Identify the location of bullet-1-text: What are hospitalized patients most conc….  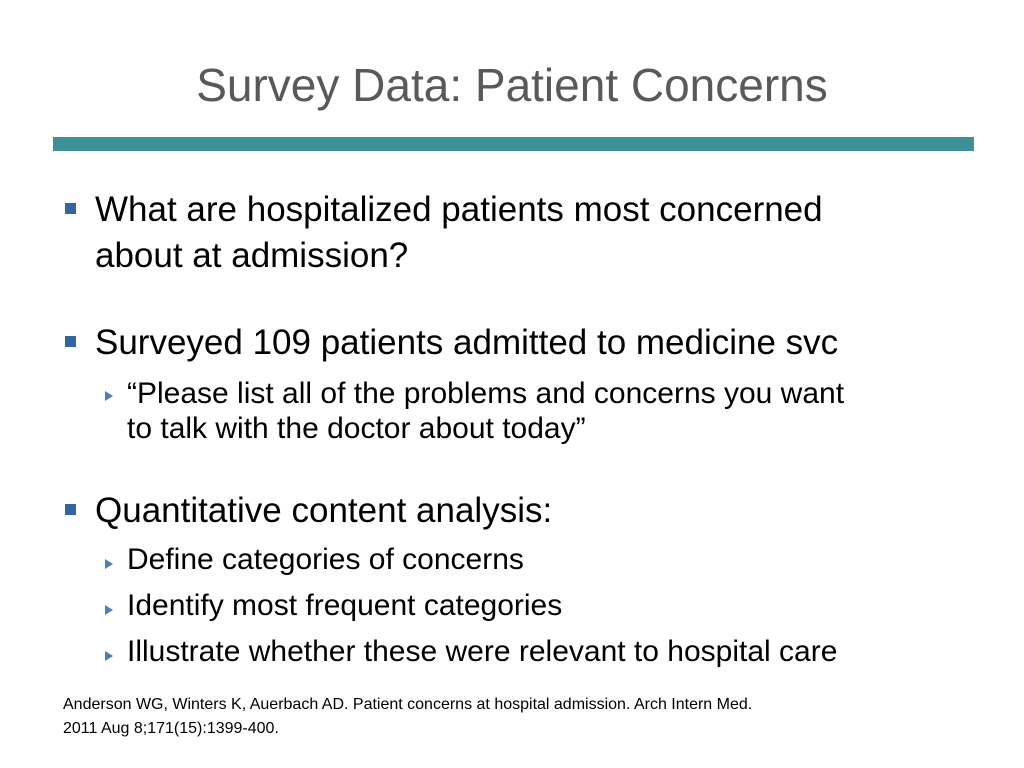
(535, 233).